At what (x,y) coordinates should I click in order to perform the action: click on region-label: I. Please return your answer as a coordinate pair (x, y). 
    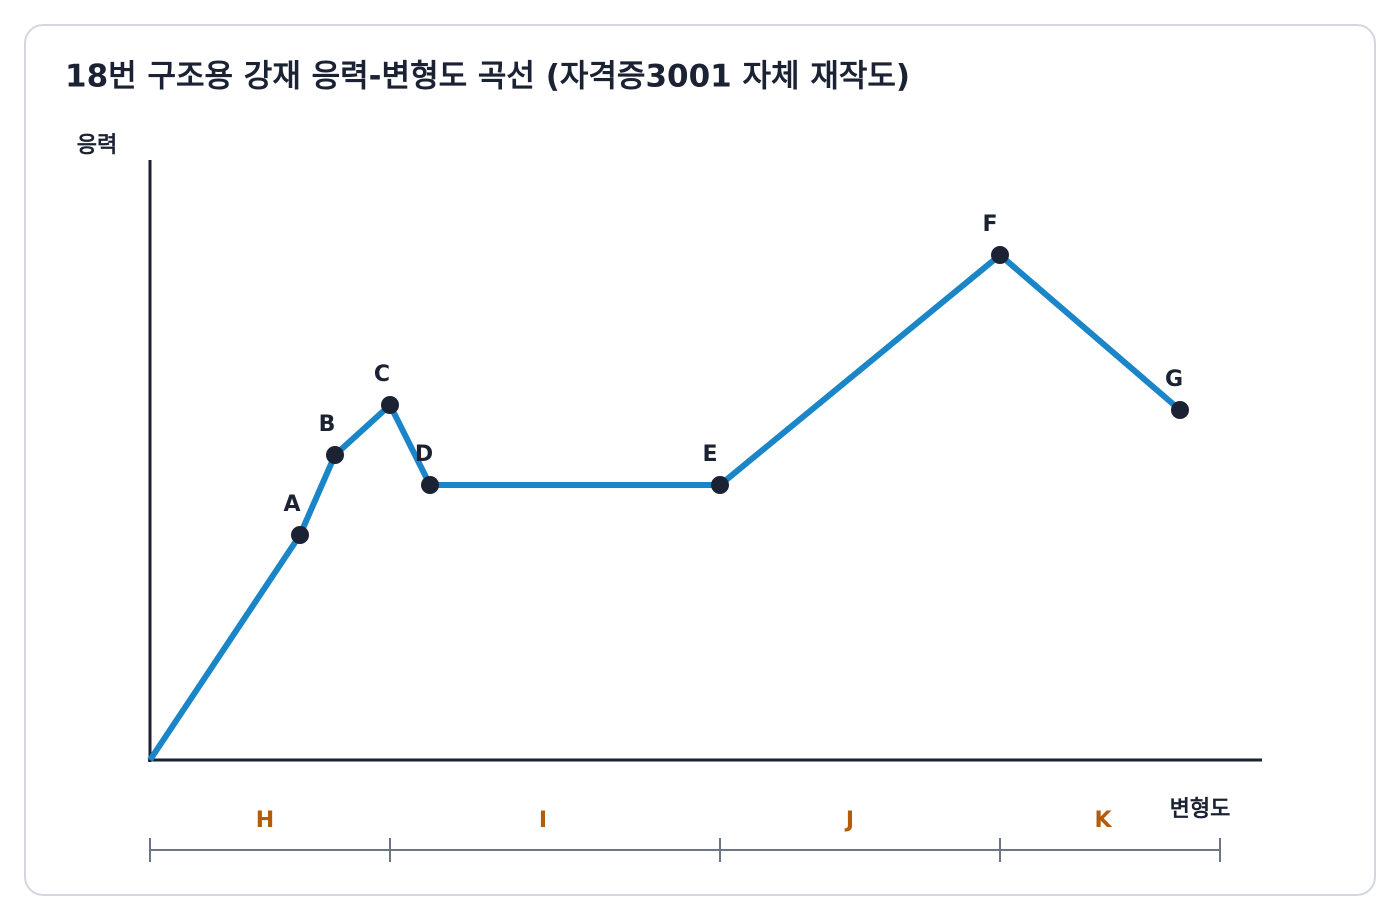
    Looking at the image, I should click on (543, 820).